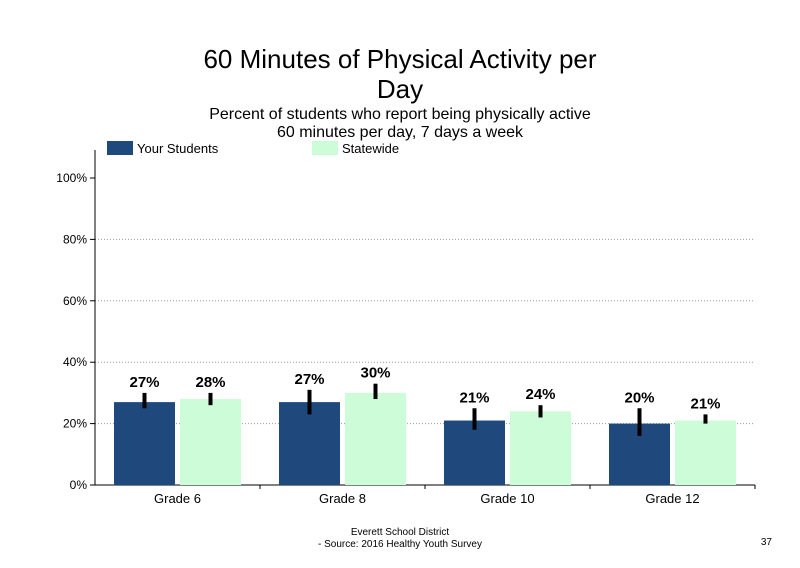 The width and height of the screenshot is (800, 568). What do you see at coordinates (120, 148) in the screenshot?
I see `legend-swatch-your-students` at bounding box center [120, 148].